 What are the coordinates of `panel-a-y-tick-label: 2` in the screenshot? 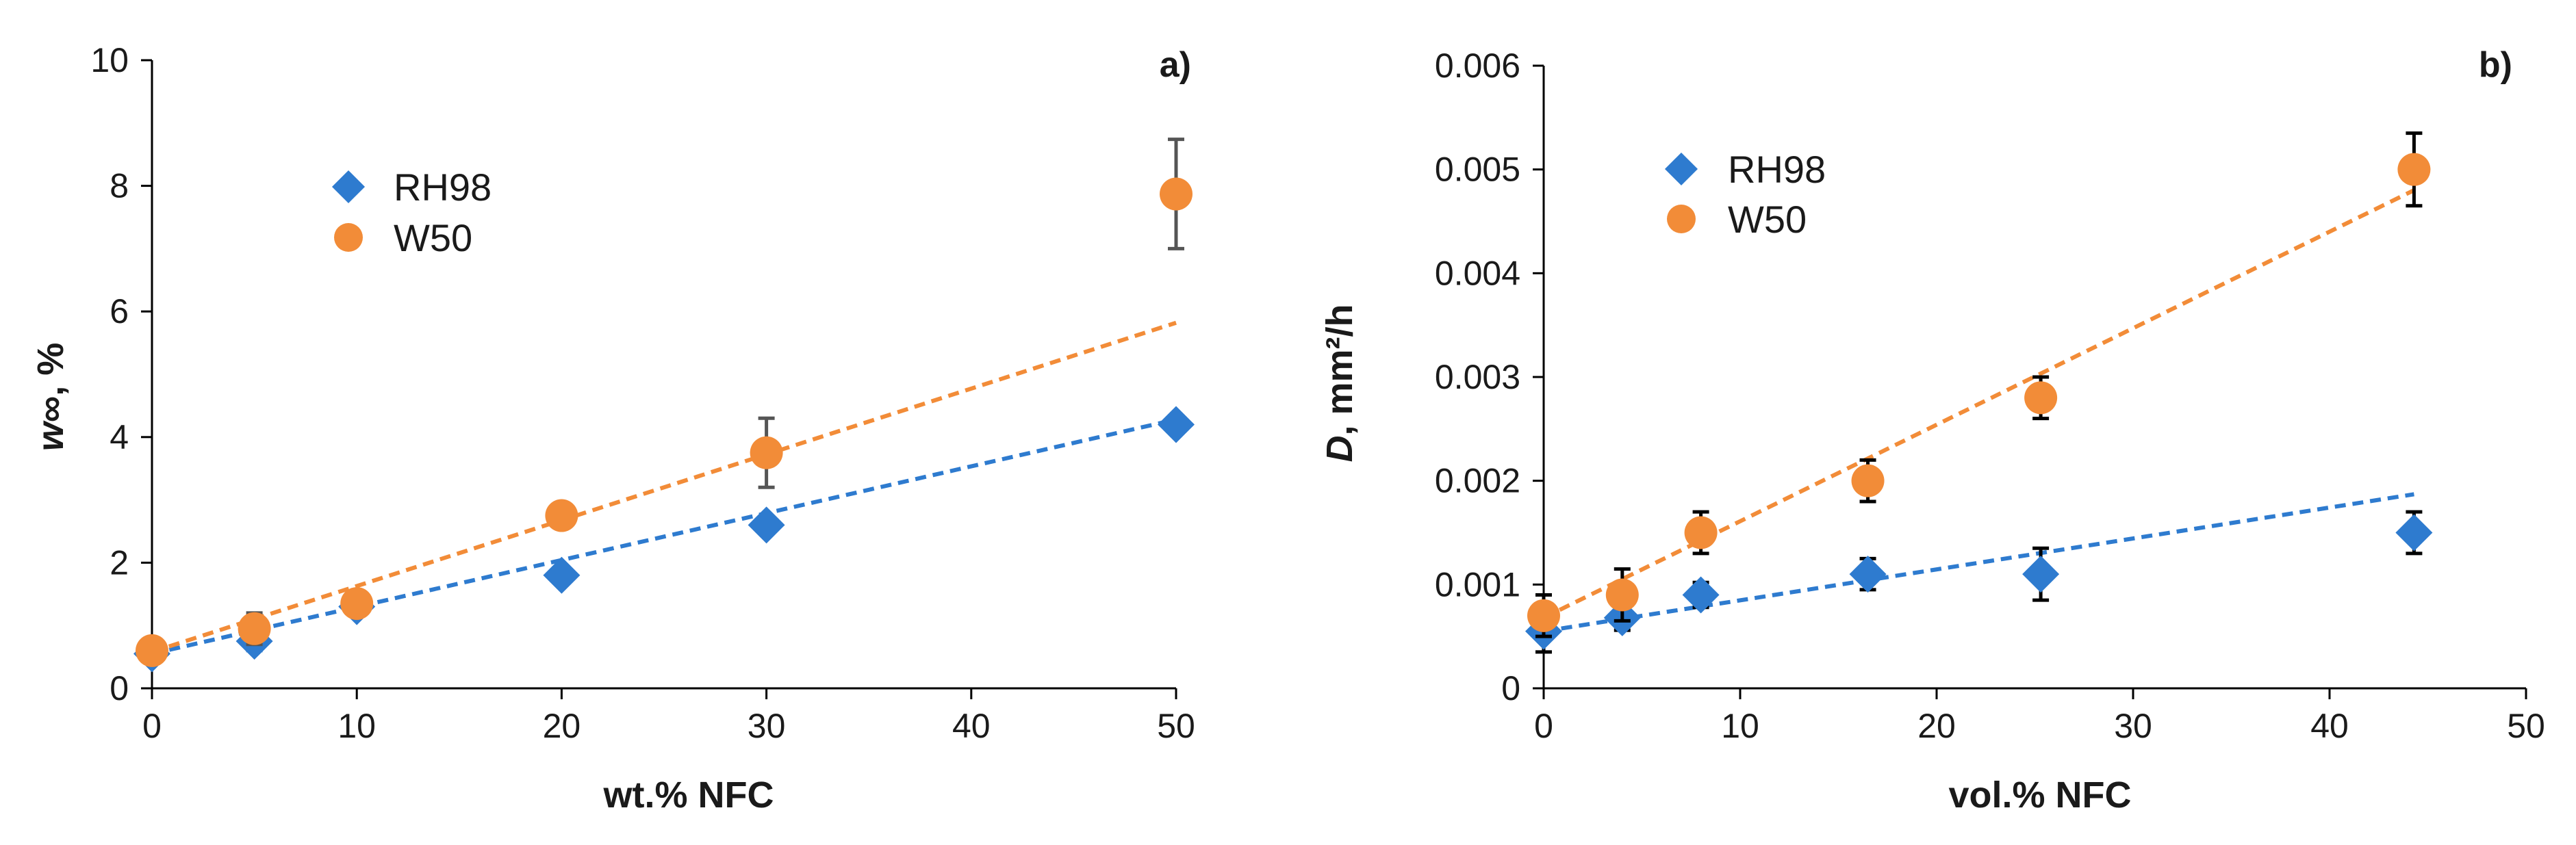 It's located at (119, 562).